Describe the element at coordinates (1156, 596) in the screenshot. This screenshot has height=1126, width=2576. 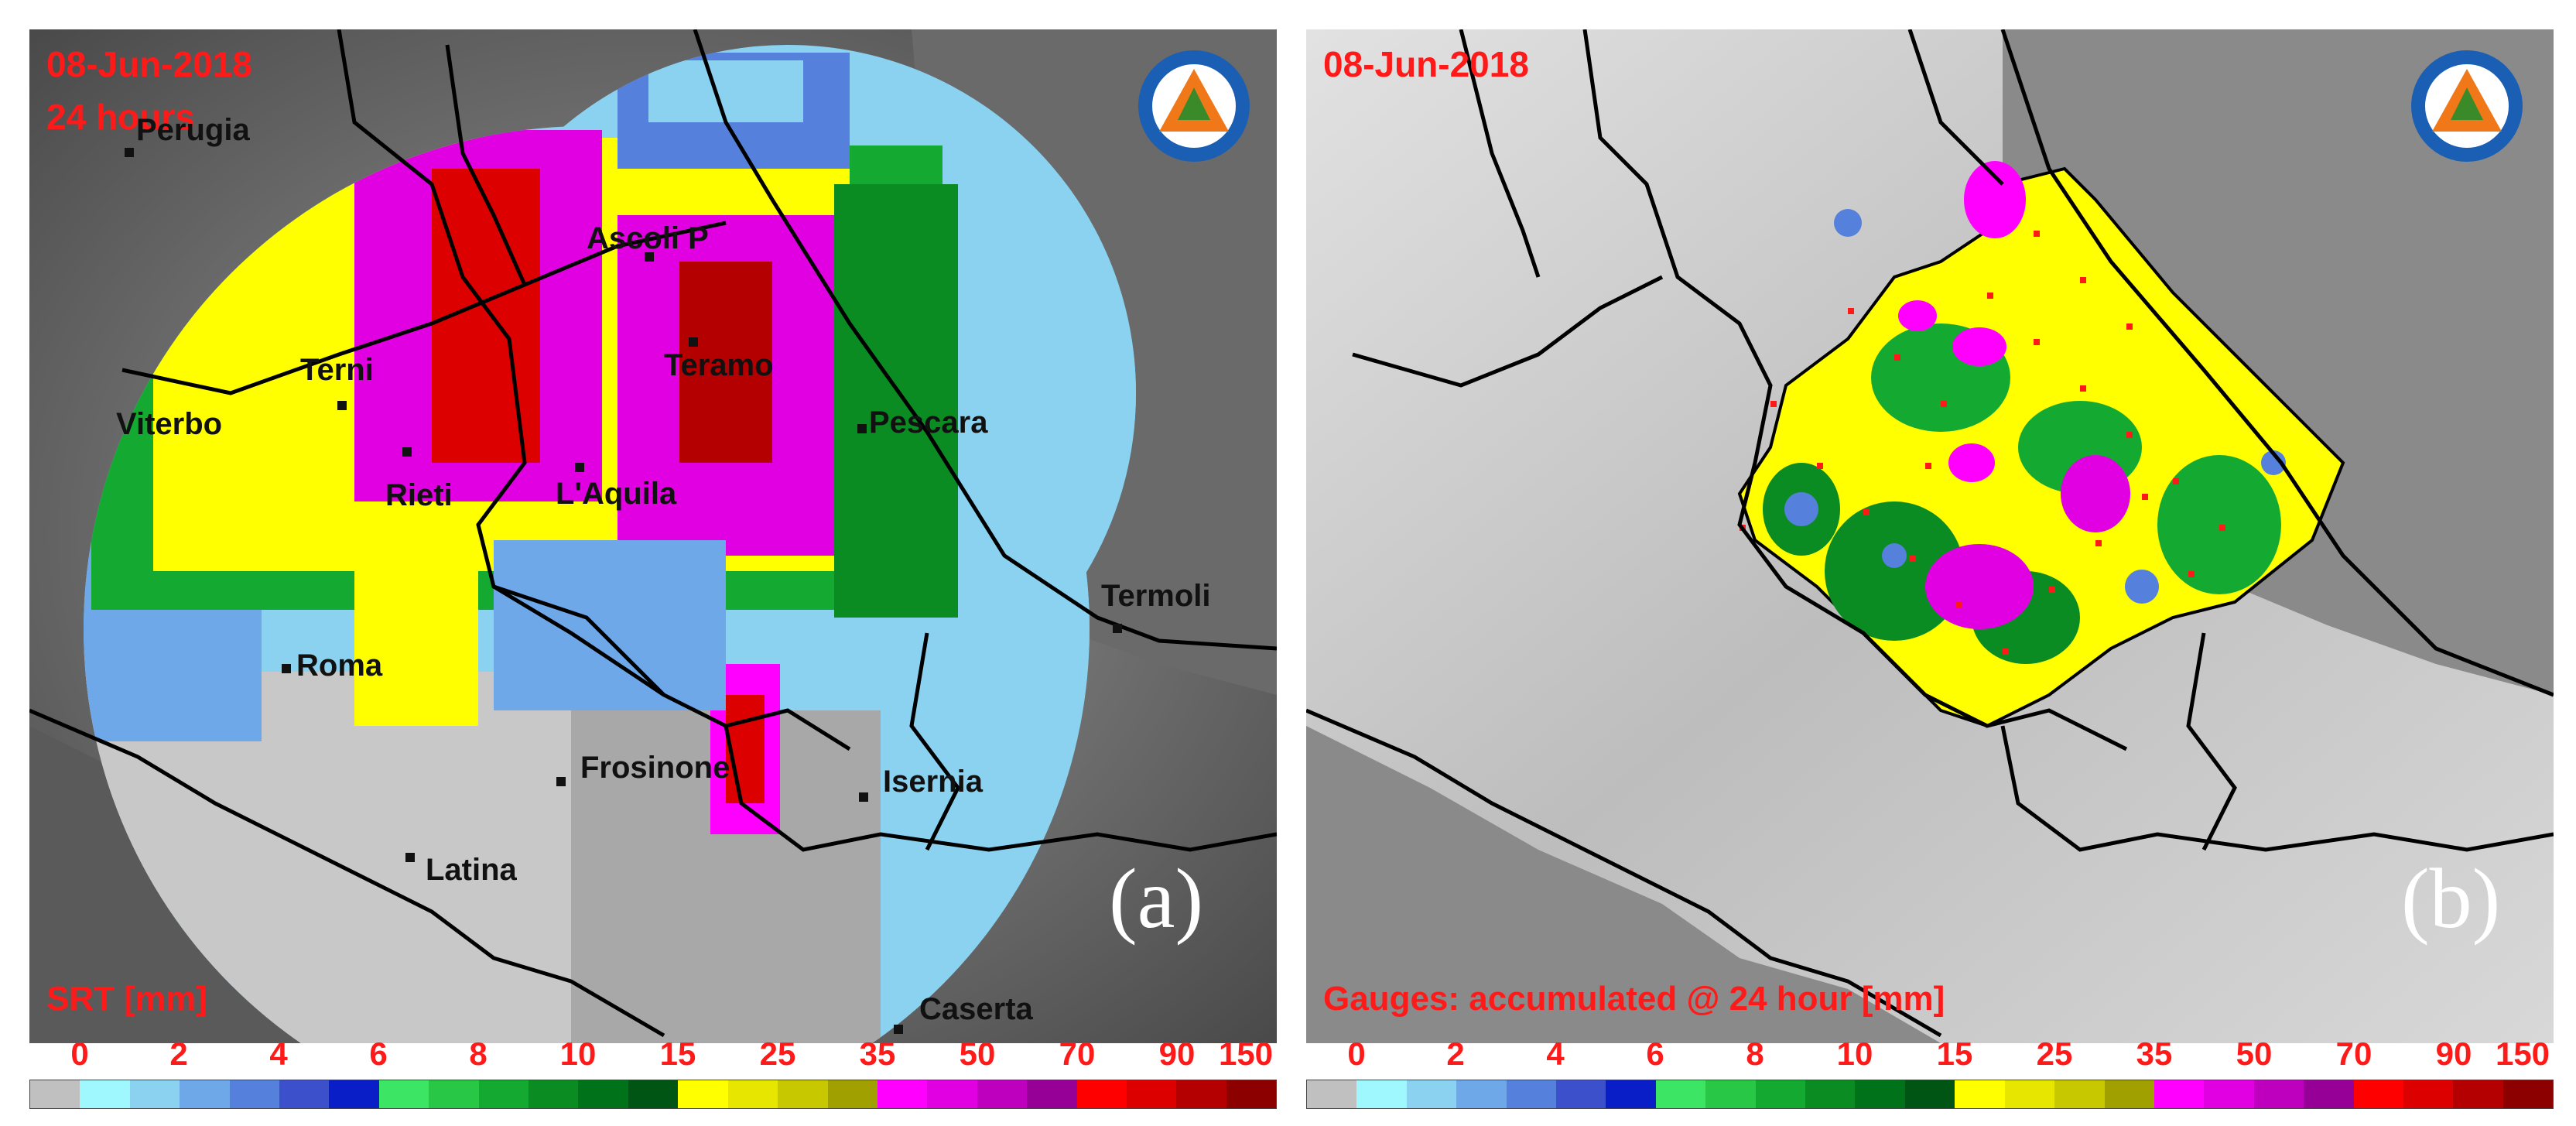
I see `city-label: Termoli` at that location.